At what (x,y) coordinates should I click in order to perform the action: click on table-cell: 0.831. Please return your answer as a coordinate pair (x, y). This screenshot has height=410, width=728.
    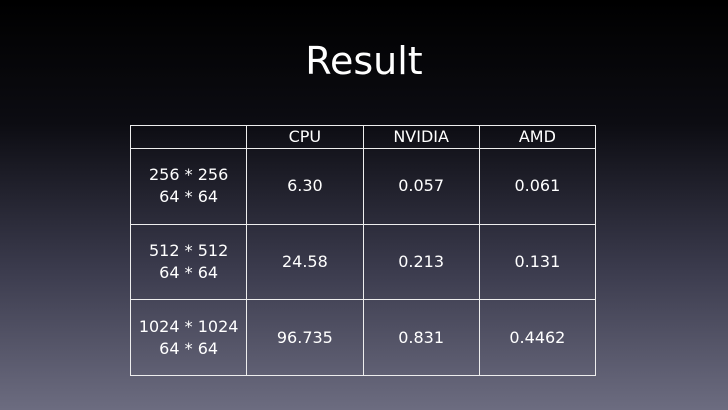
    Looking at the image, I should click on (421, 337).